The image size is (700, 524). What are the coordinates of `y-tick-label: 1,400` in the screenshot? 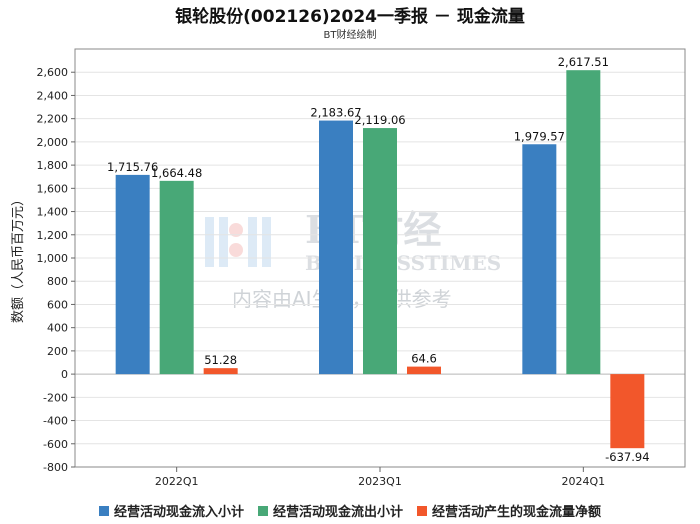 It's located at (53, 212).